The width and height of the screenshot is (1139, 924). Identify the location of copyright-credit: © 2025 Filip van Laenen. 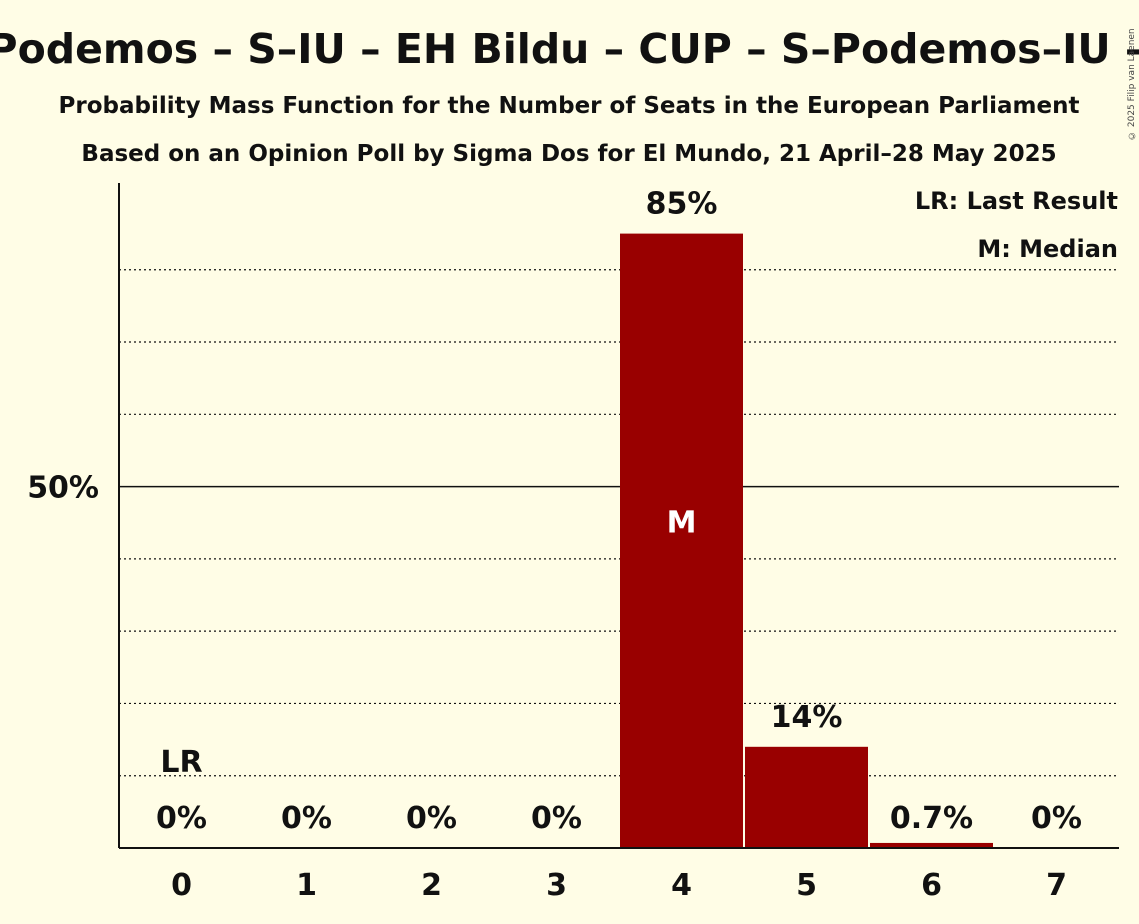
(1132, 84).